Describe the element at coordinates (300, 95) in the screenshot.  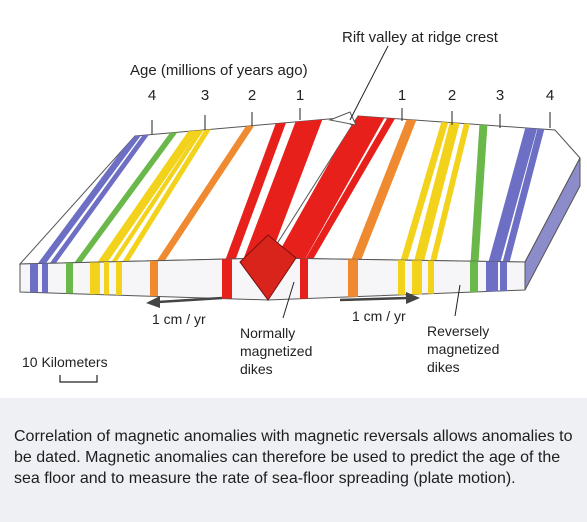
I see `age-left-1: 1` at that location.